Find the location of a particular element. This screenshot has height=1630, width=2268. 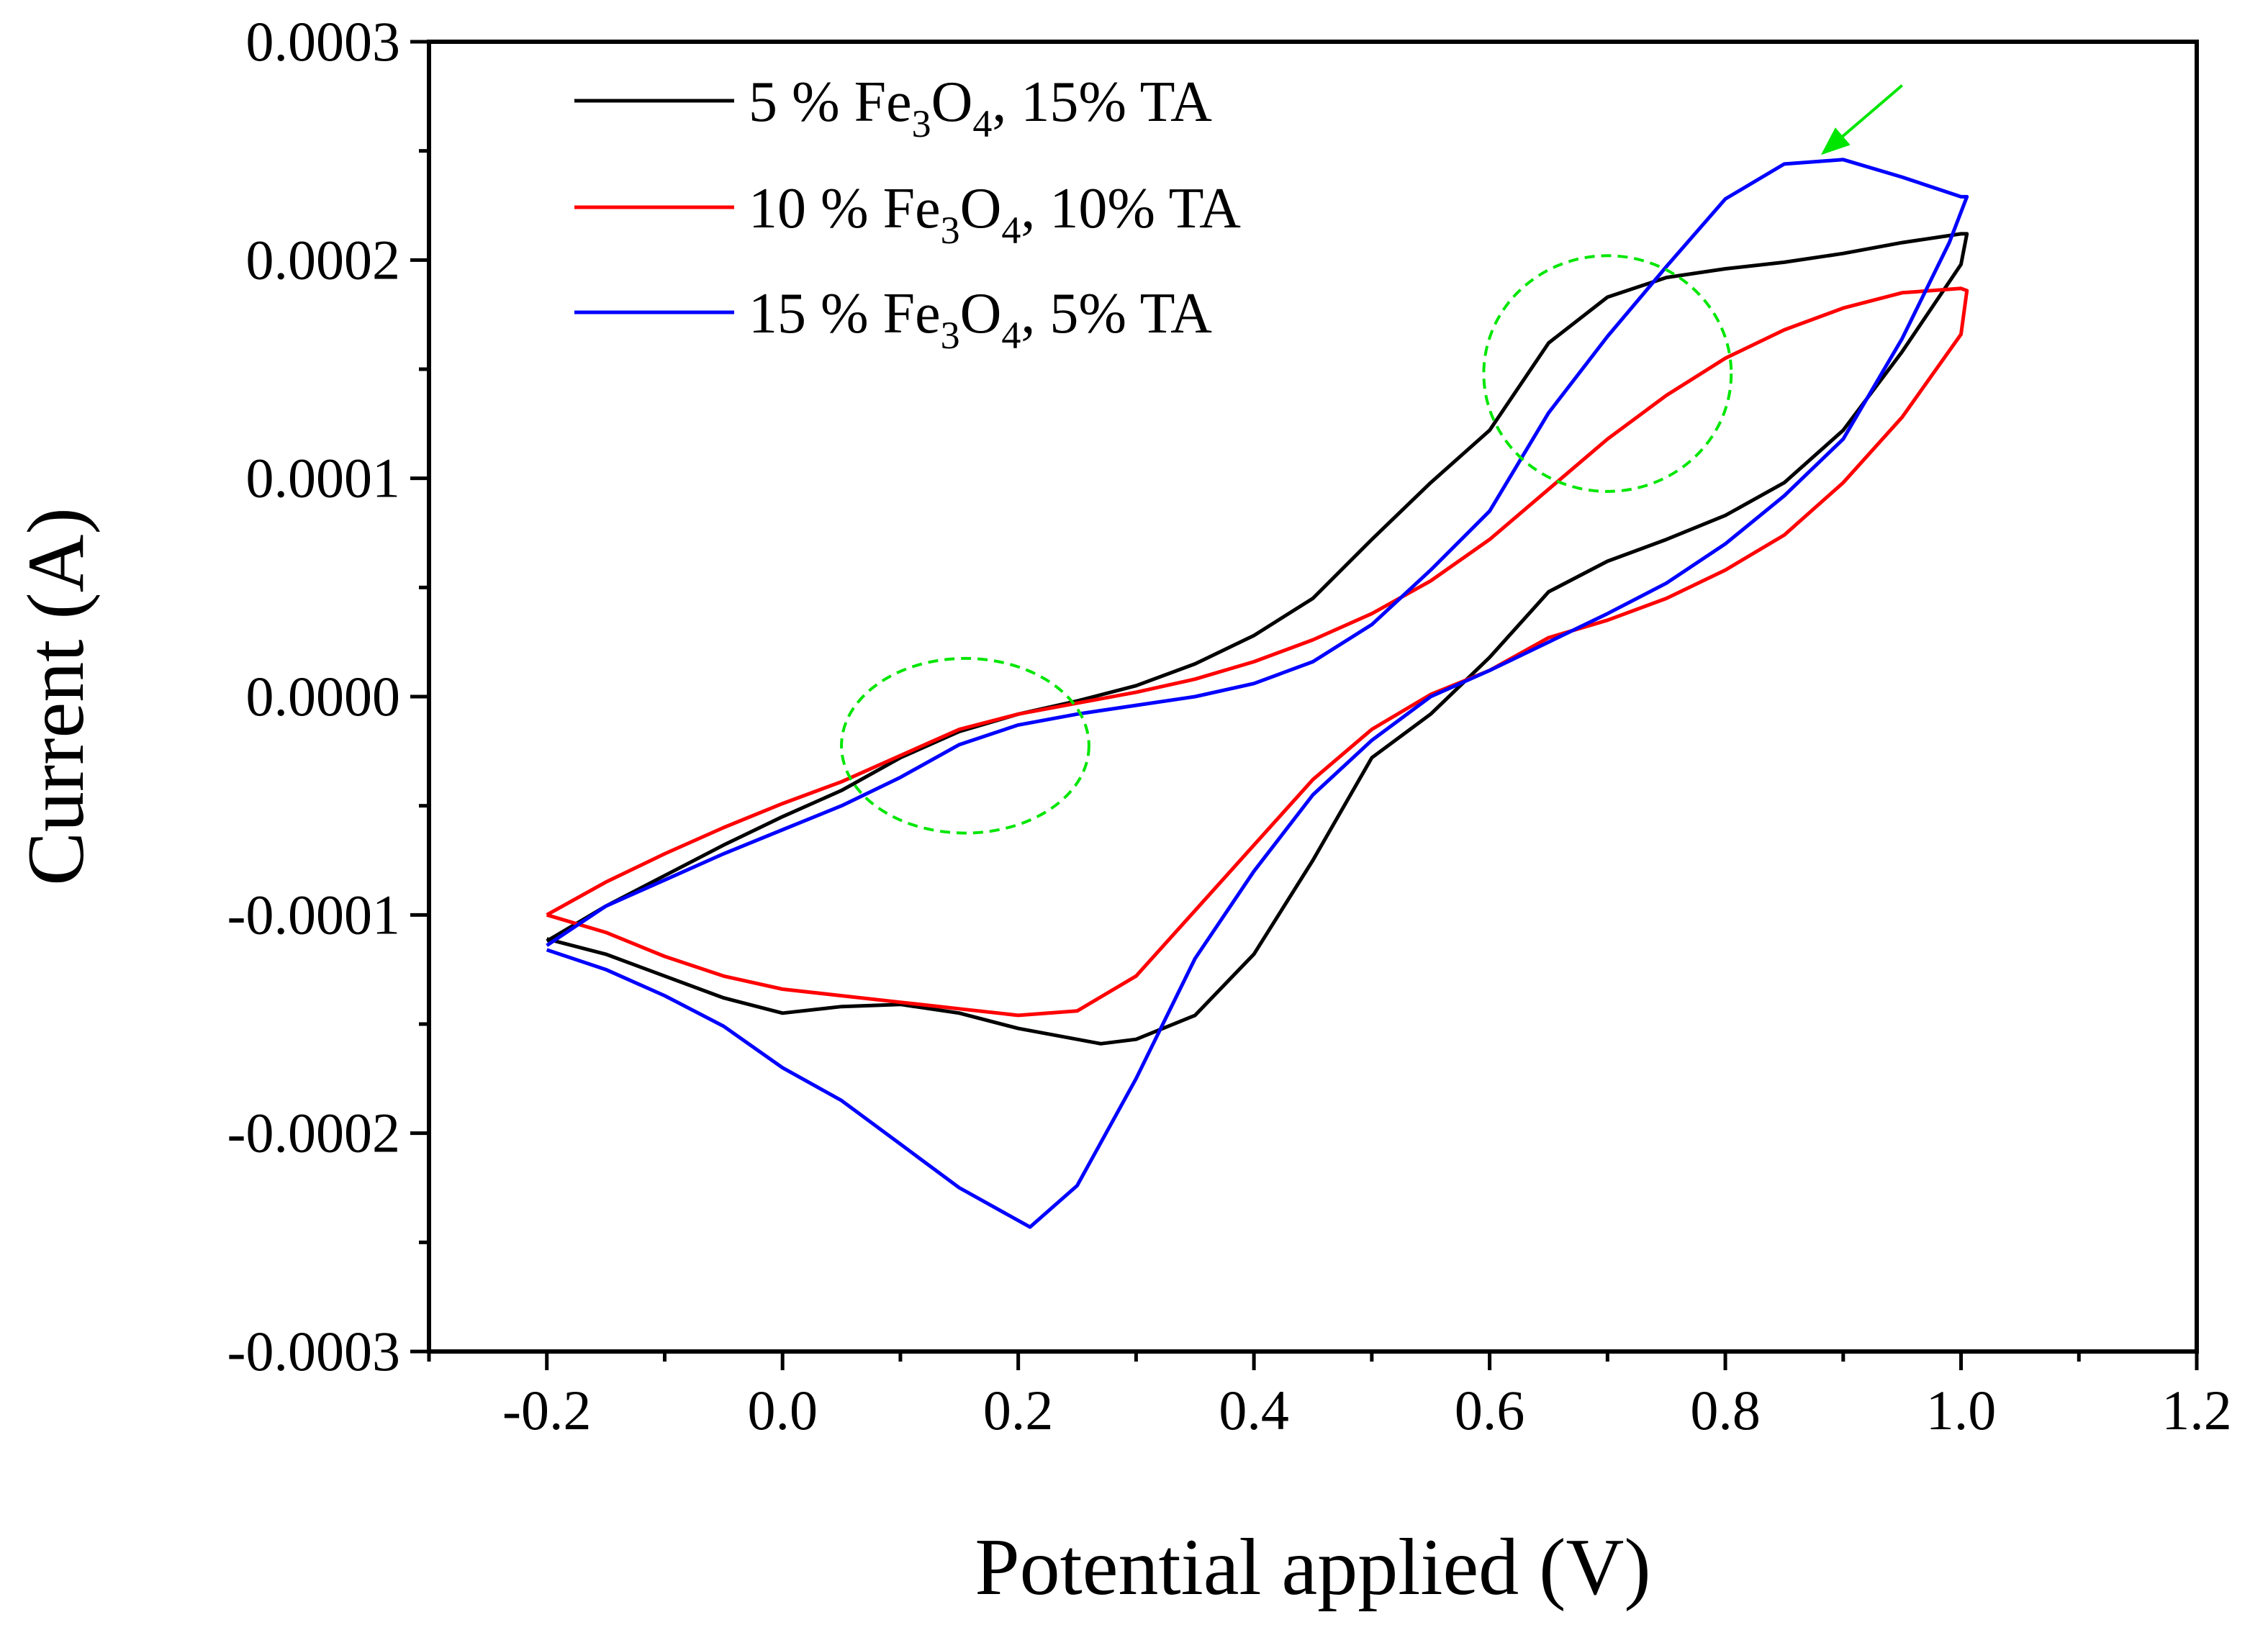

x-tick-label: 1.2 is located at coordinates (2196, 1410).